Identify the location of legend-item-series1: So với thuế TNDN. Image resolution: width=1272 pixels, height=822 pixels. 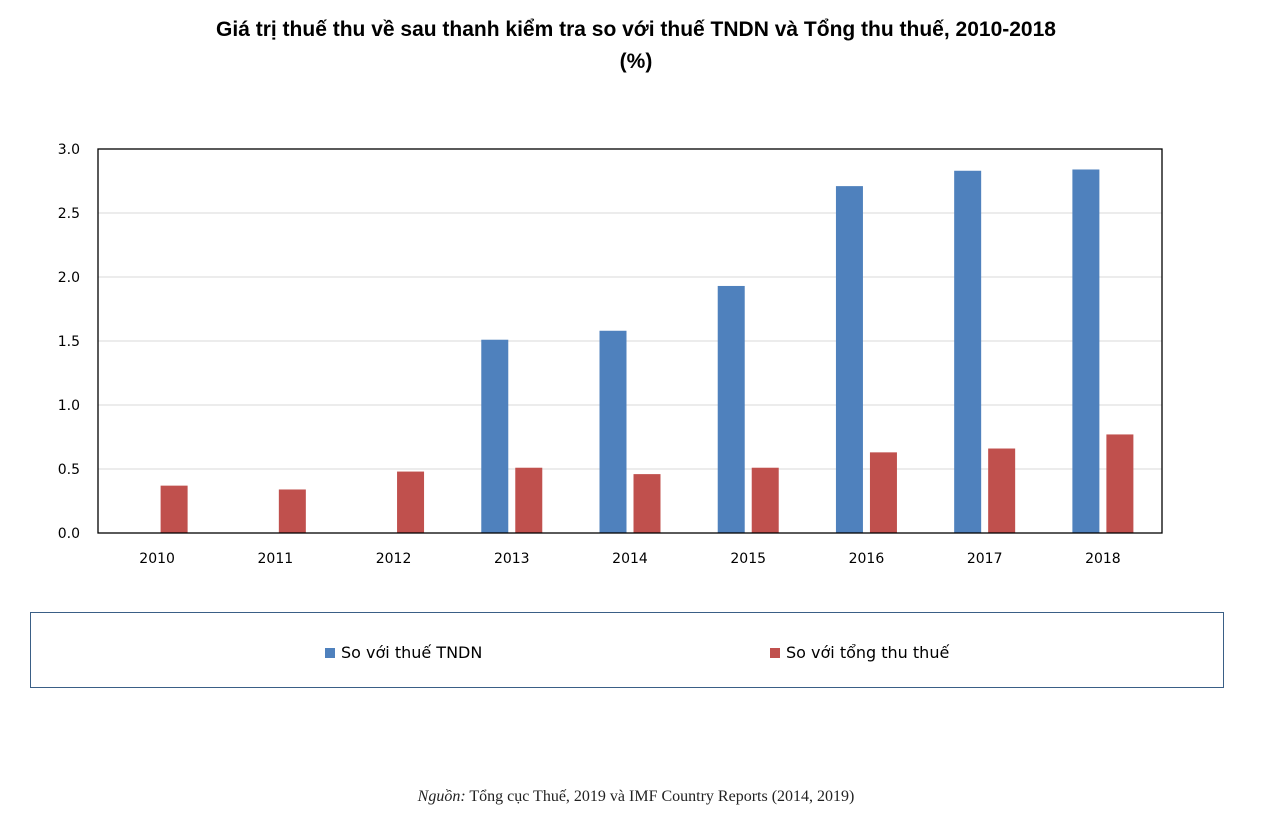
(403, 652).